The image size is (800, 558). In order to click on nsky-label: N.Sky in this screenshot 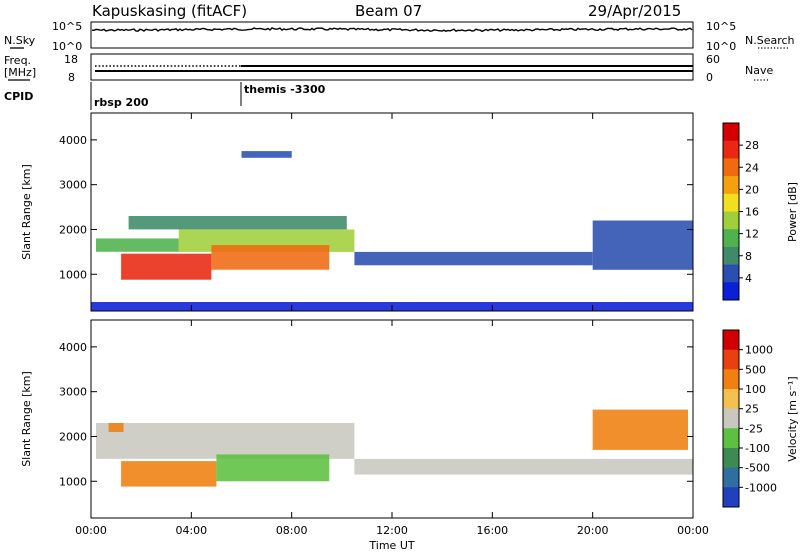, I will do `click(20, 40)`.